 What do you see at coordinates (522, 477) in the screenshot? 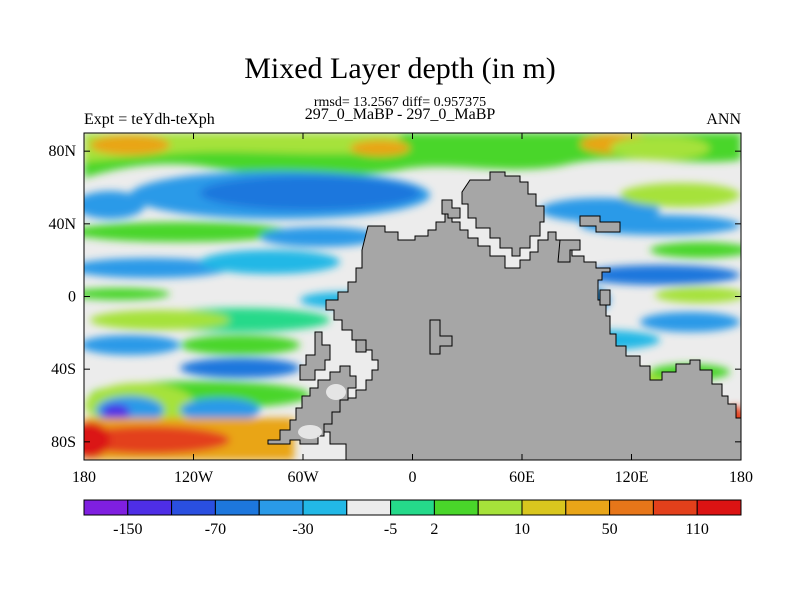
I see `x-tick-label: 60E` at bounding box center [522, 477].